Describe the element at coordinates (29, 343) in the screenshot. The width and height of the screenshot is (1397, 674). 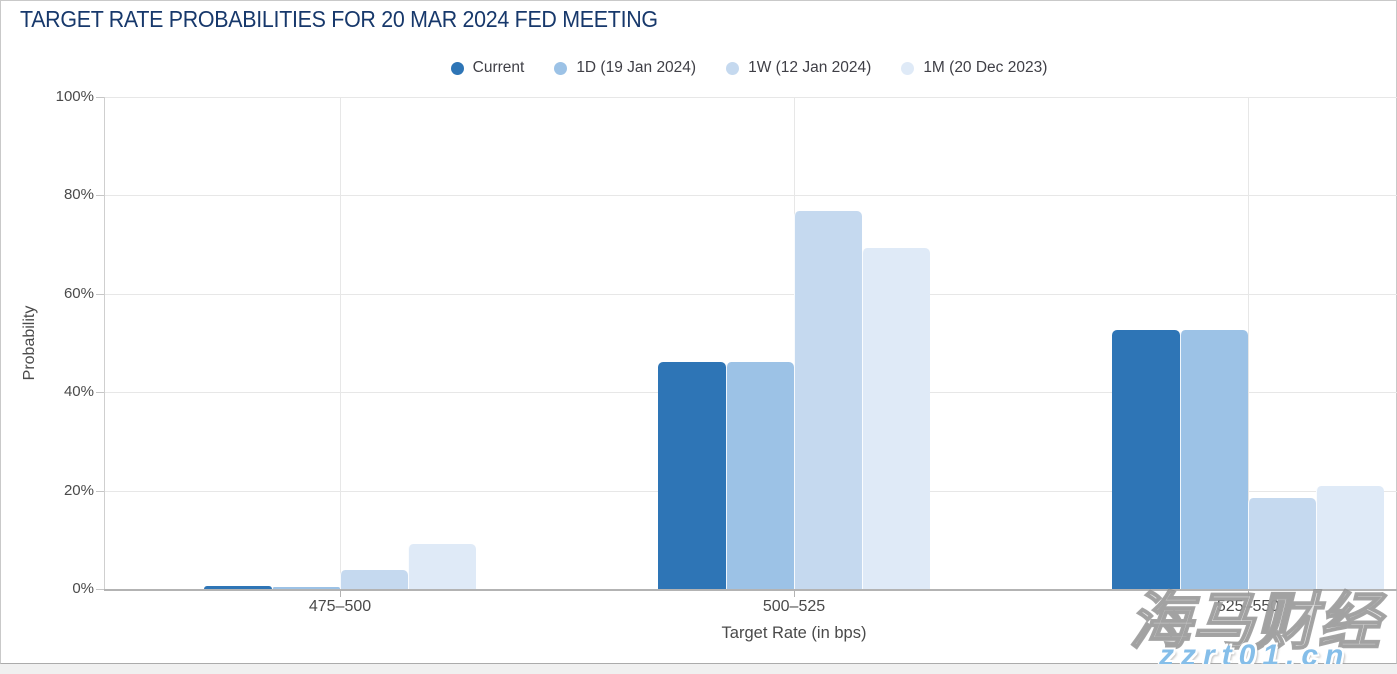
I see `y-axis-title: Probability` at that location.